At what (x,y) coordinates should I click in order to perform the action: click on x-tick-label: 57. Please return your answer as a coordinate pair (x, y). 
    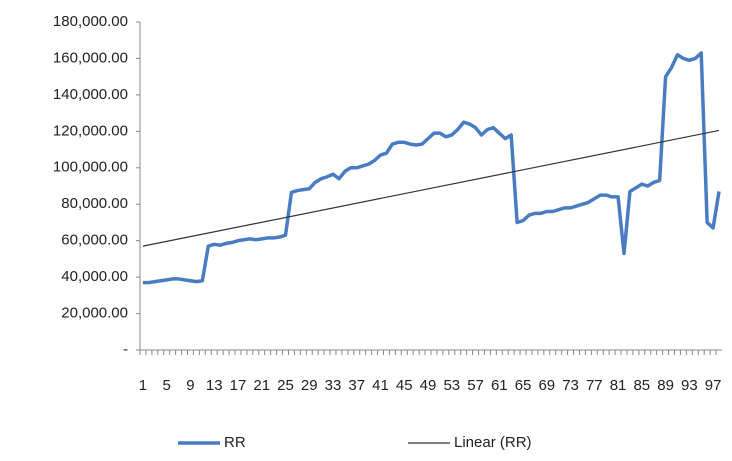
    Looking at the image, I should click on (475, 385).